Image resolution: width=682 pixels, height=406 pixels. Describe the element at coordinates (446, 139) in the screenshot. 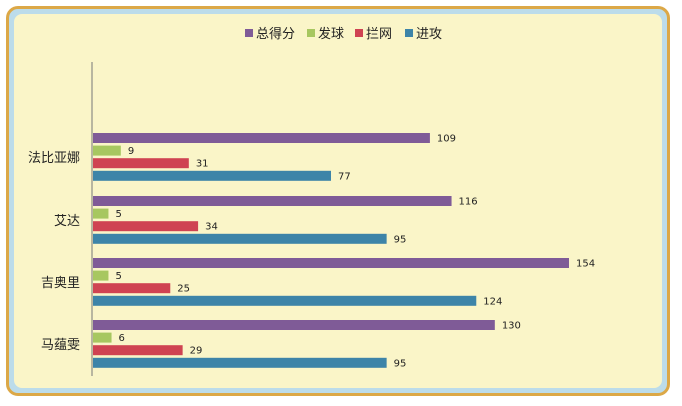

I see `value-label-1-1: 109` at that location.